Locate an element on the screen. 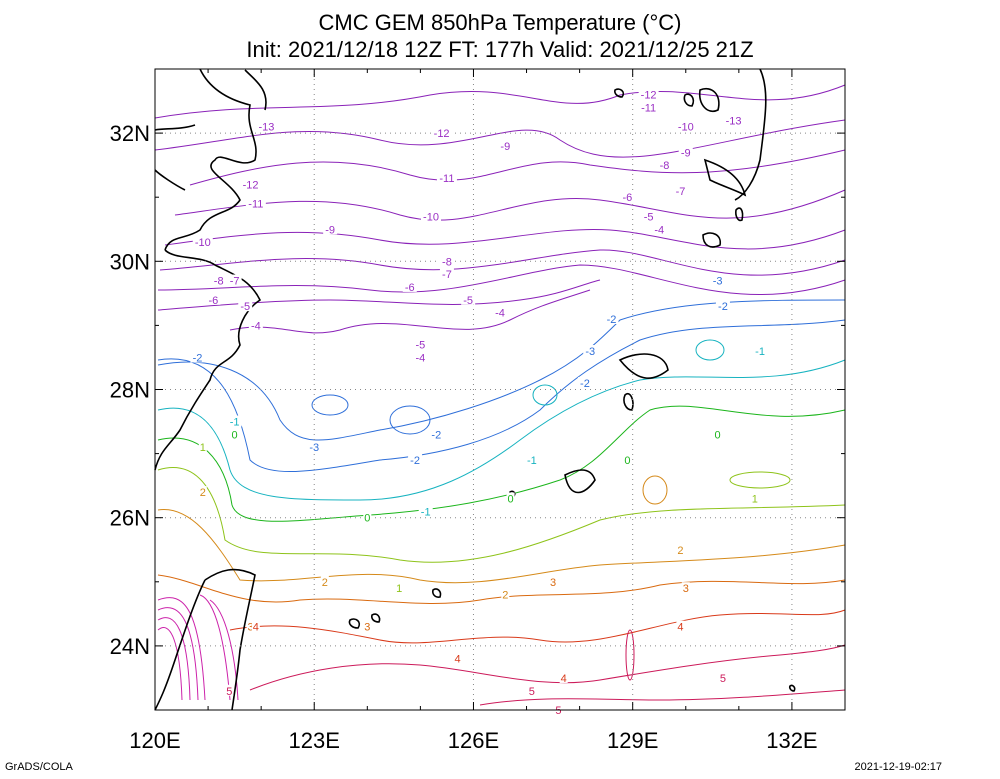 The height and width of the screenshot is (779, 1000). contour-label: -8 is located at coordinates (219, 282).